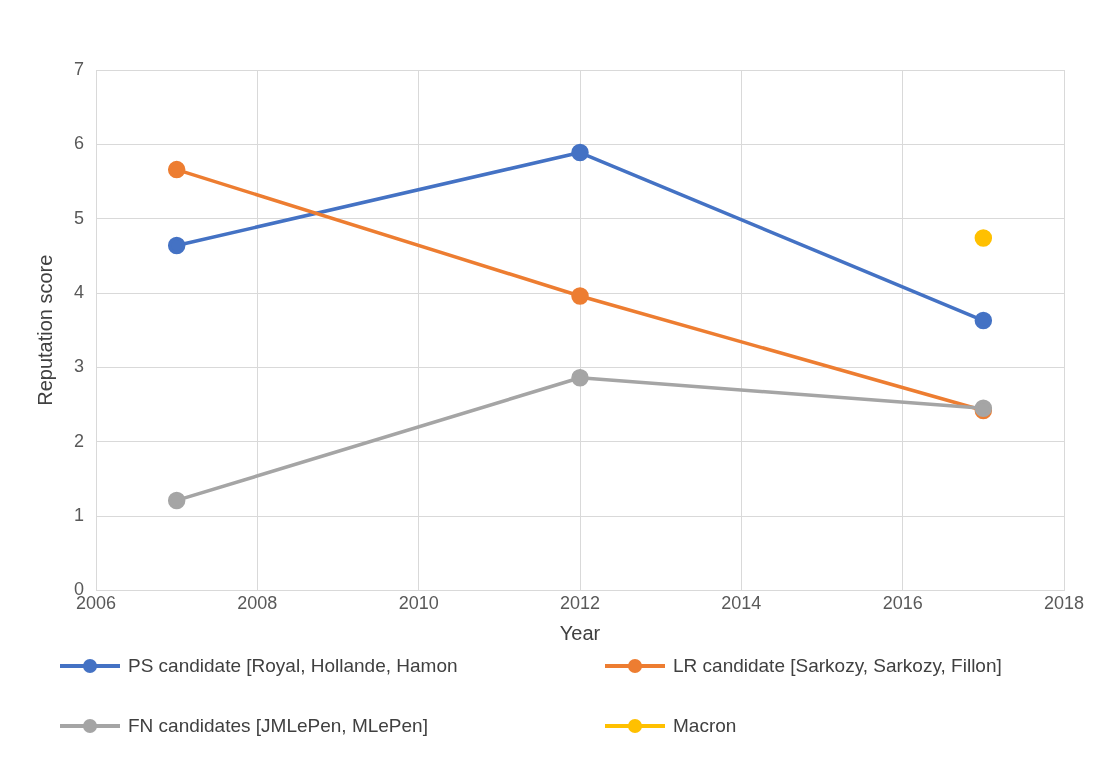 This screenshot has height=767, width=1094. Describe the element at coordinates (79, 440) in the screenshot. I see `y-tick-label: 2` at that location.